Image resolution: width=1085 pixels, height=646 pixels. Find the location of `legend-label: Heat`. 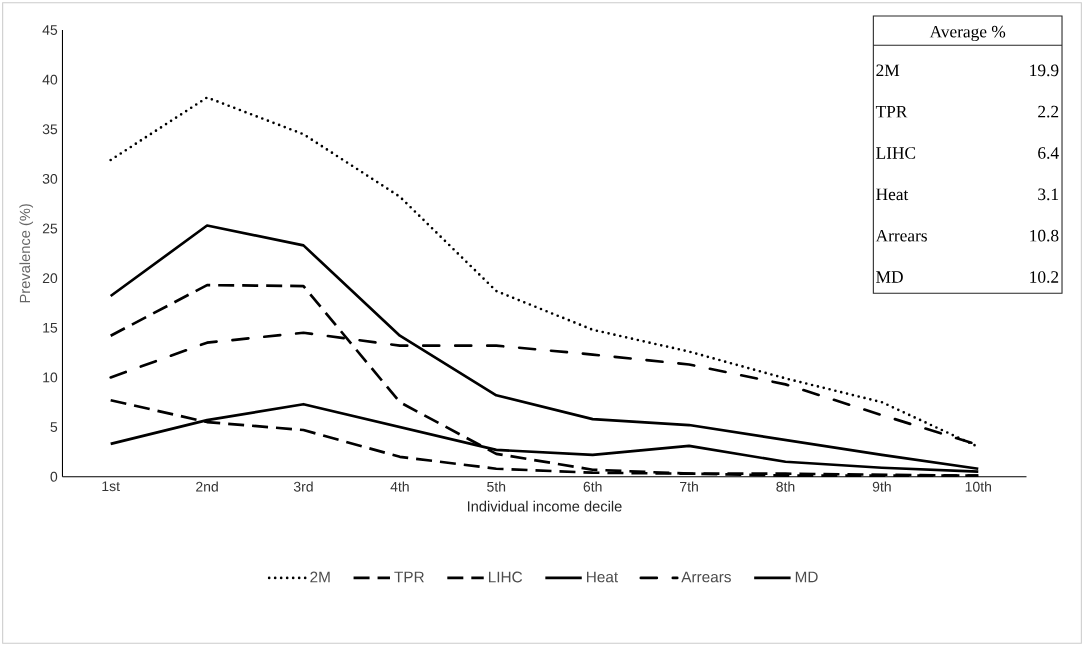

legend-label: Heat is located at coordinates (603, 577).